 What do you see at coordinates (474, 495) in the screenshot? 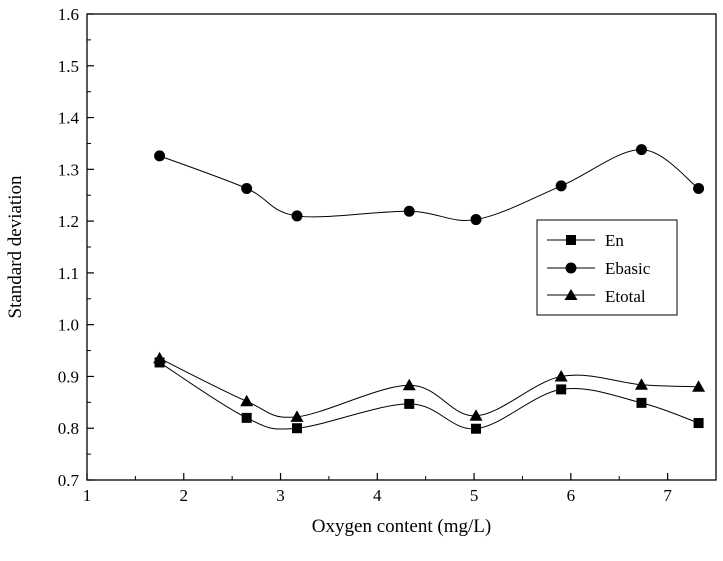
I see `x-tick-label: 5` at bounding box center [474, 495].